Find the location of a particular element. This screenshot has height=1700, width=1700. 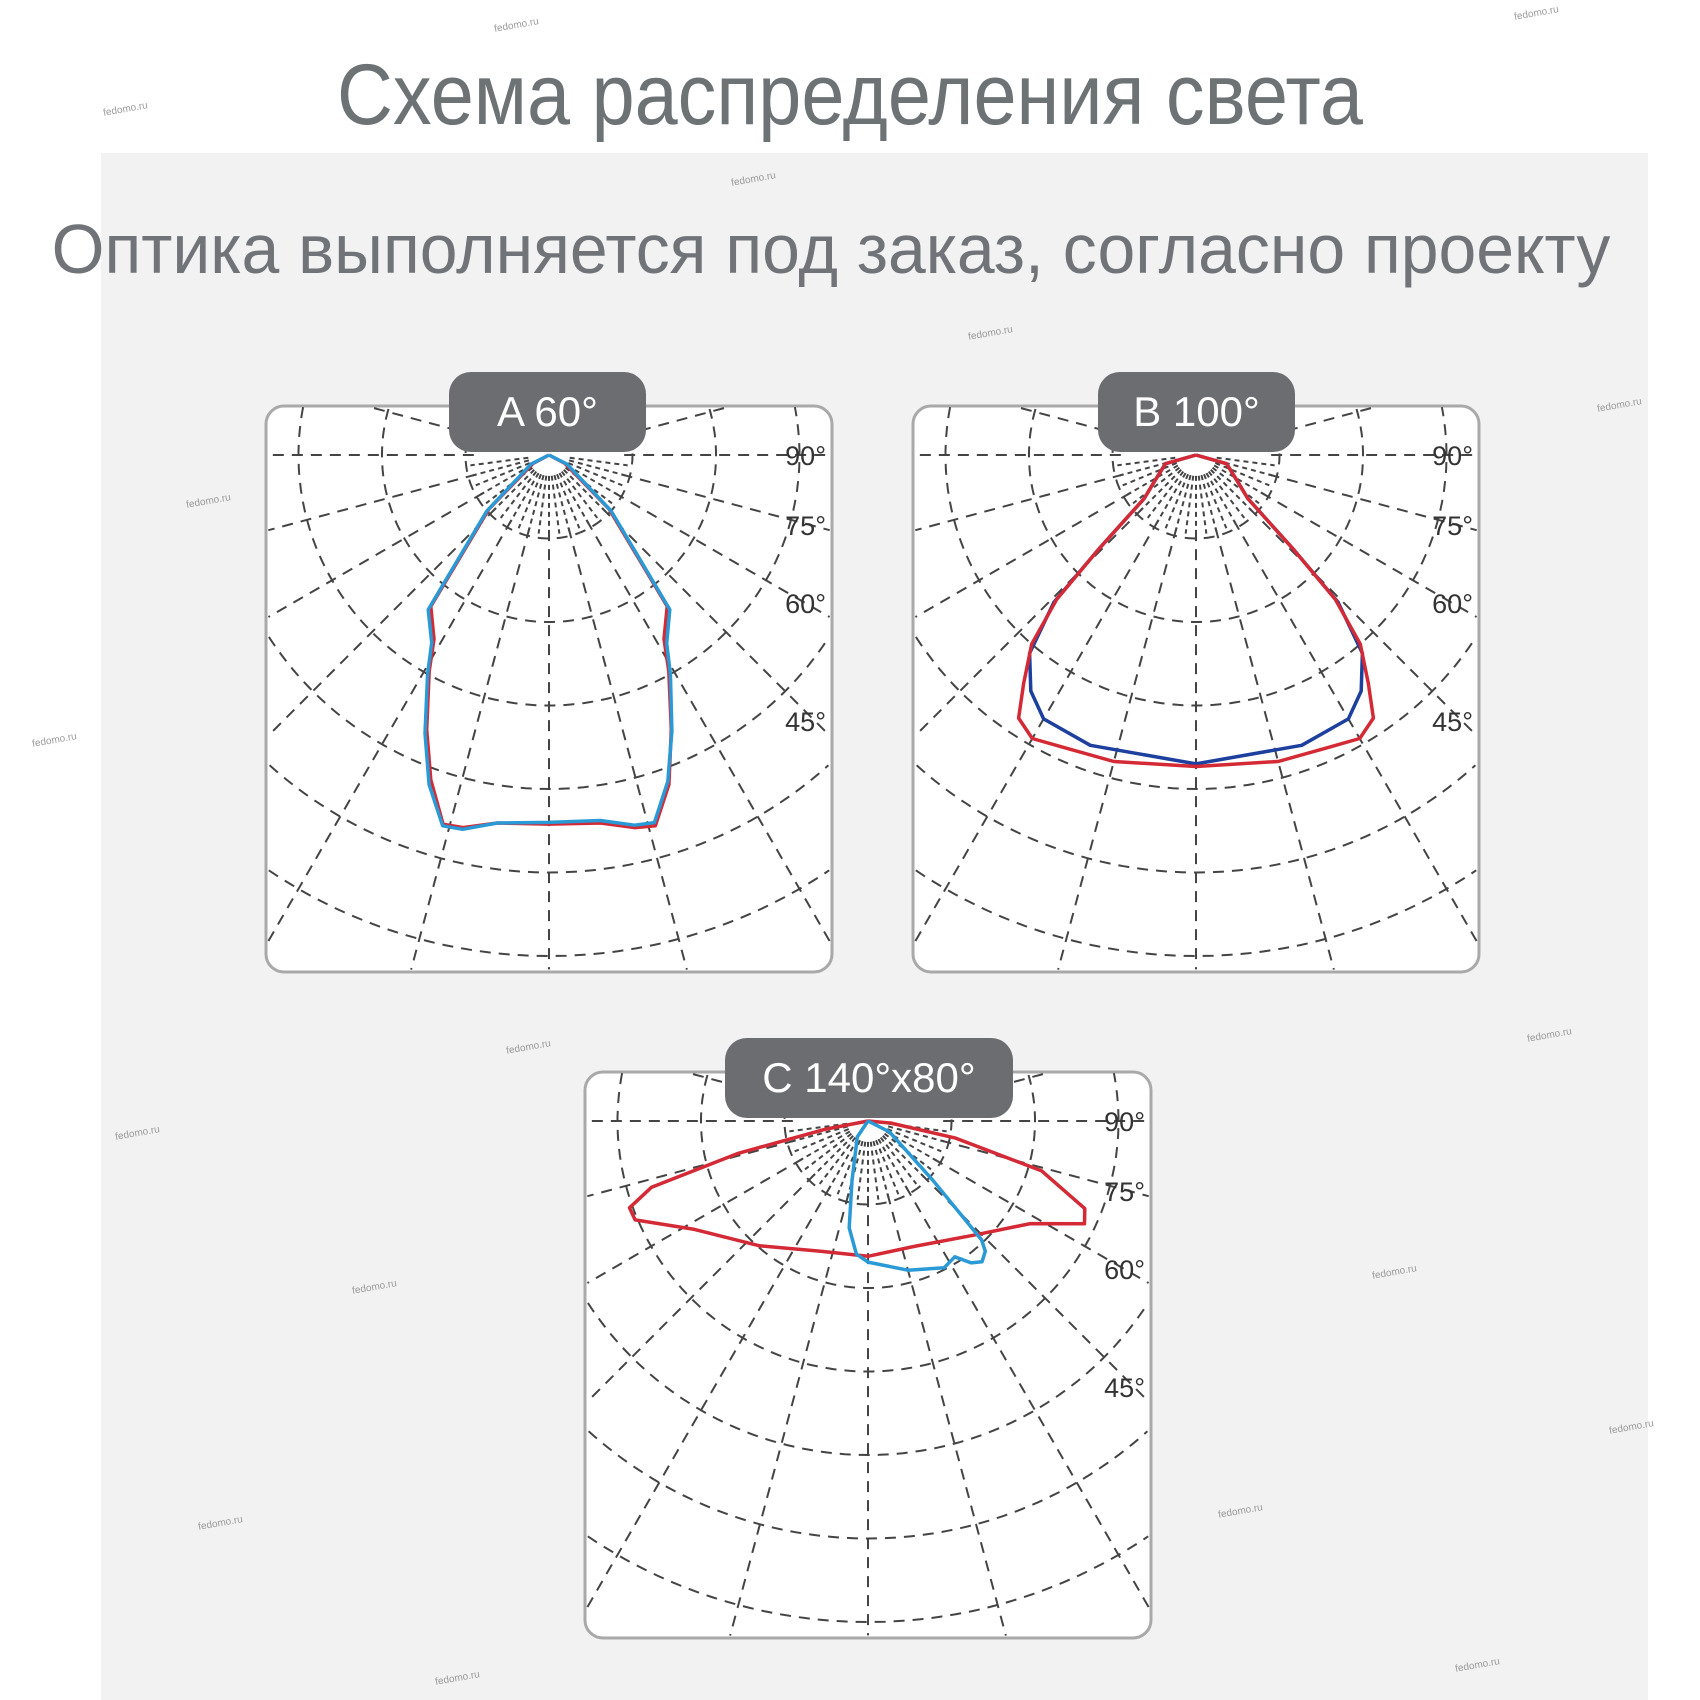

chart-label-c: C 140°x80° is located at coordinates (869, 1078).